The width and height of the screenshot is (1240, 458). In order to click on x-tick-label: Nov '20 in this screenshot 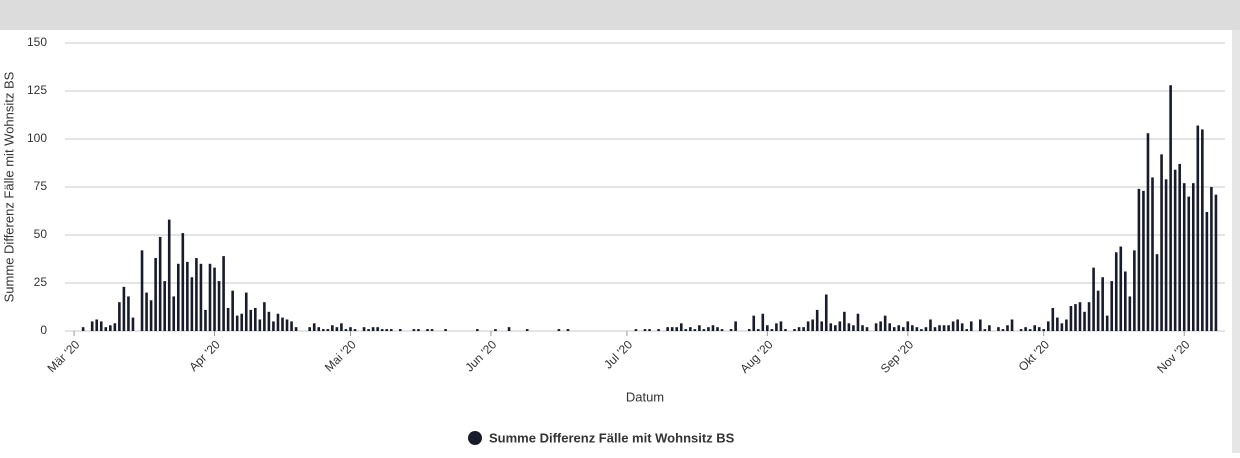, I will do `click(1173, 356)`.